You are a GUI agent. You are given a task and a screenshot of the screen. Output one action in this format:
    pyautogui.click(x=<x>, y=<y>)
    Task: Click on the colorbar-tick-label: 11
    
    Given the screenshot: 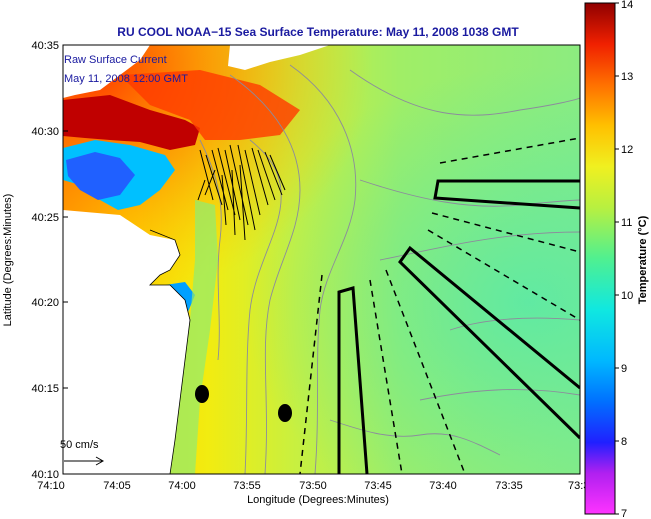 What is the action you would take?
    pyautogui.click(x=626, y=223)
    